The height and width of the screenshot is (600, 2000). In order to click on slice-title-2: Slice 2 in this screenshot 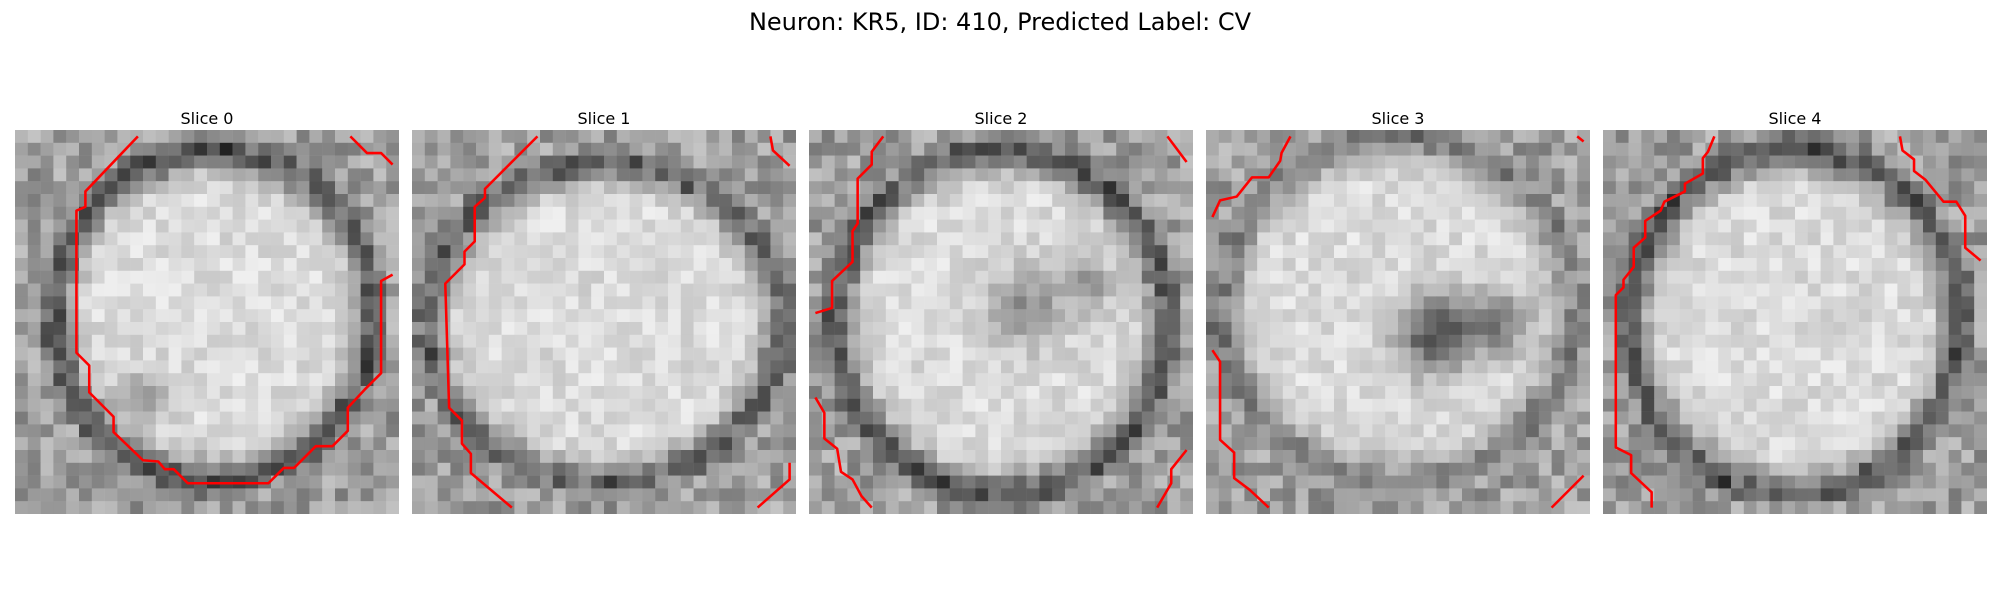, I will do `click(1001, 119)`.